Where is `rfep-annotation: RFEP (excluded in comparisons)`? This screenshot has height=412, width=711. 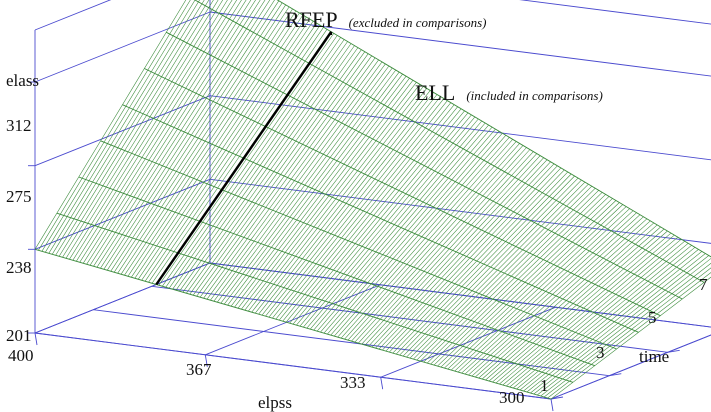 rfep-annotation: RFEP (excluded in comparisons) is located at coordinates (386, 19).